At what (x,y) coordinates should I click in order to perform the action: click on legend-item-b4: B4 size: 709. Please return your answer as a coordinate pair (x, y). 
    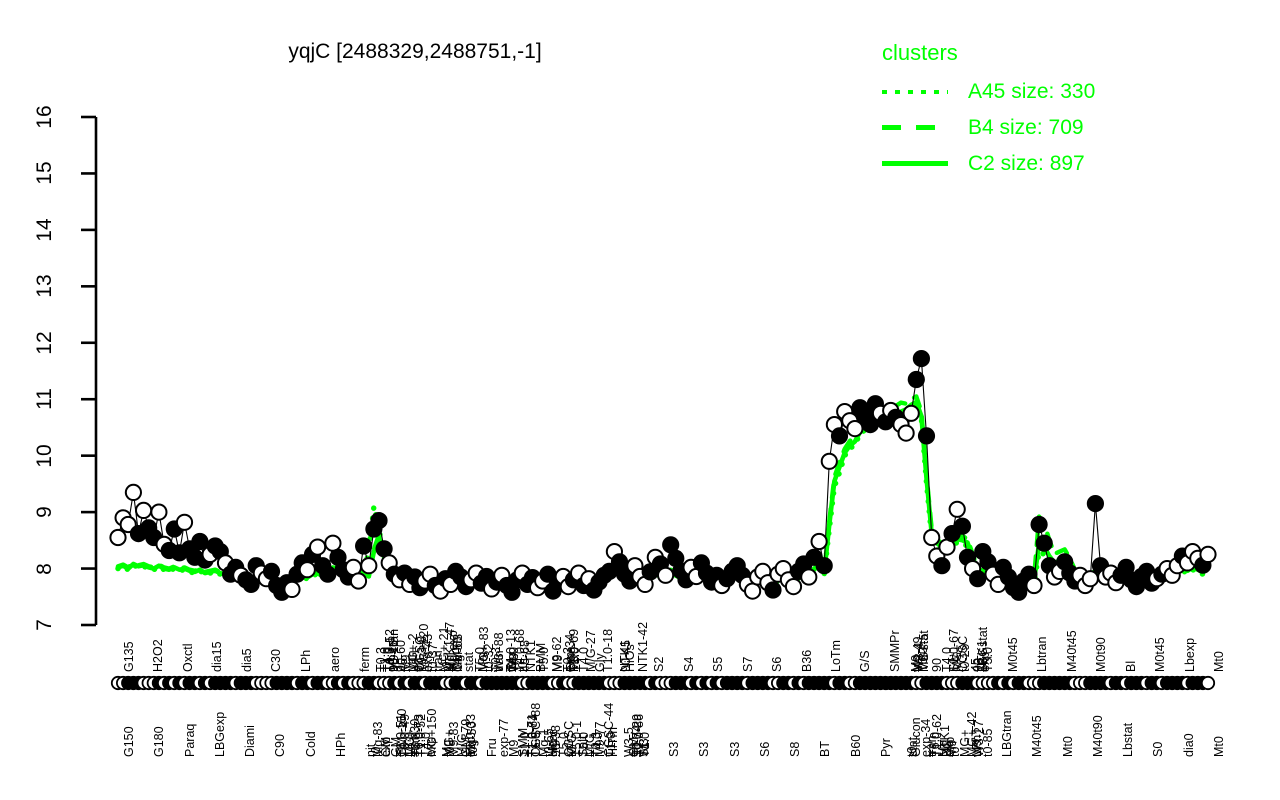
    Looking at the image, I should click on (1045, 128).